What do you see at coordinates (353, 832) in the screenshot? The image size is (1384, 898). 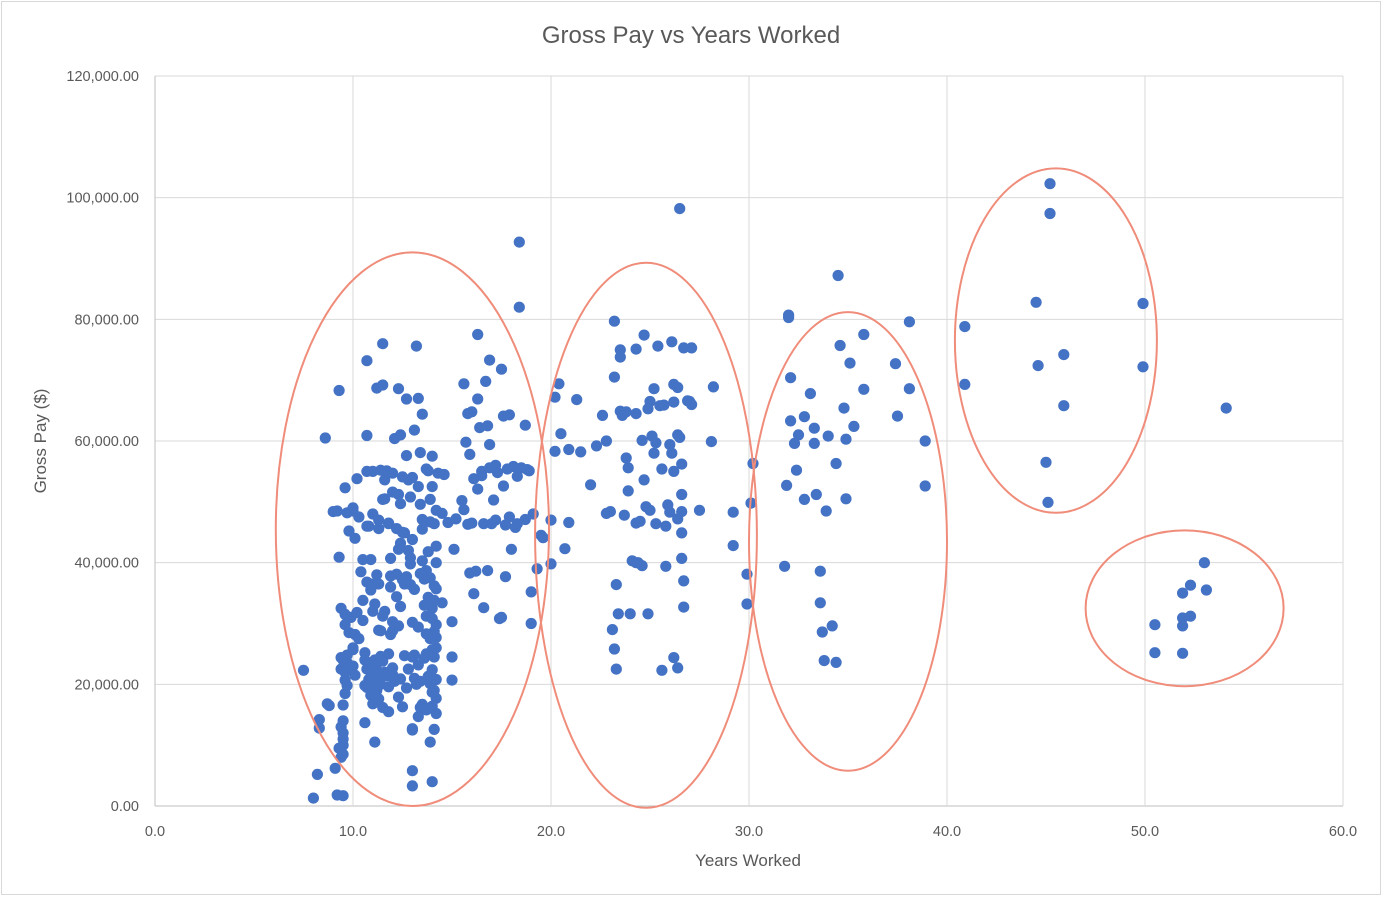 I see `x-tick-label: 10.0` at bounding box center [353, 832].